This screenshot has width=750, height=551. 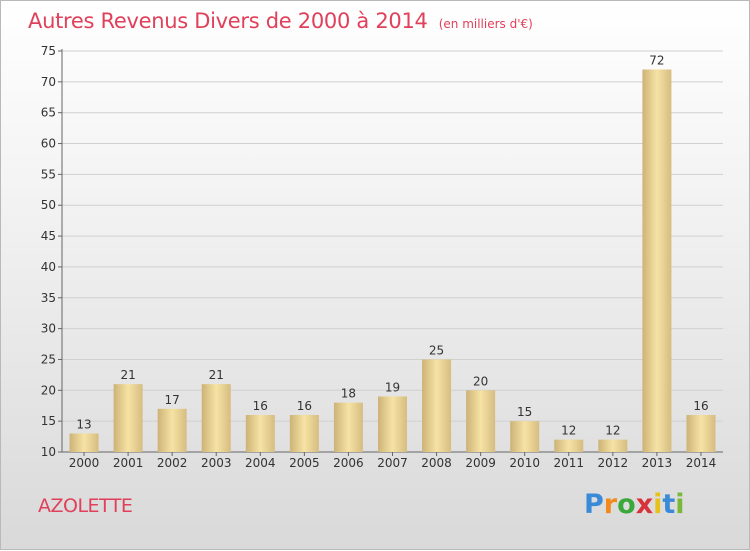 What do you see at coordinates (83, 424) in the screenshot?
I see `data-label: 13` at bounding box center [83, 424].